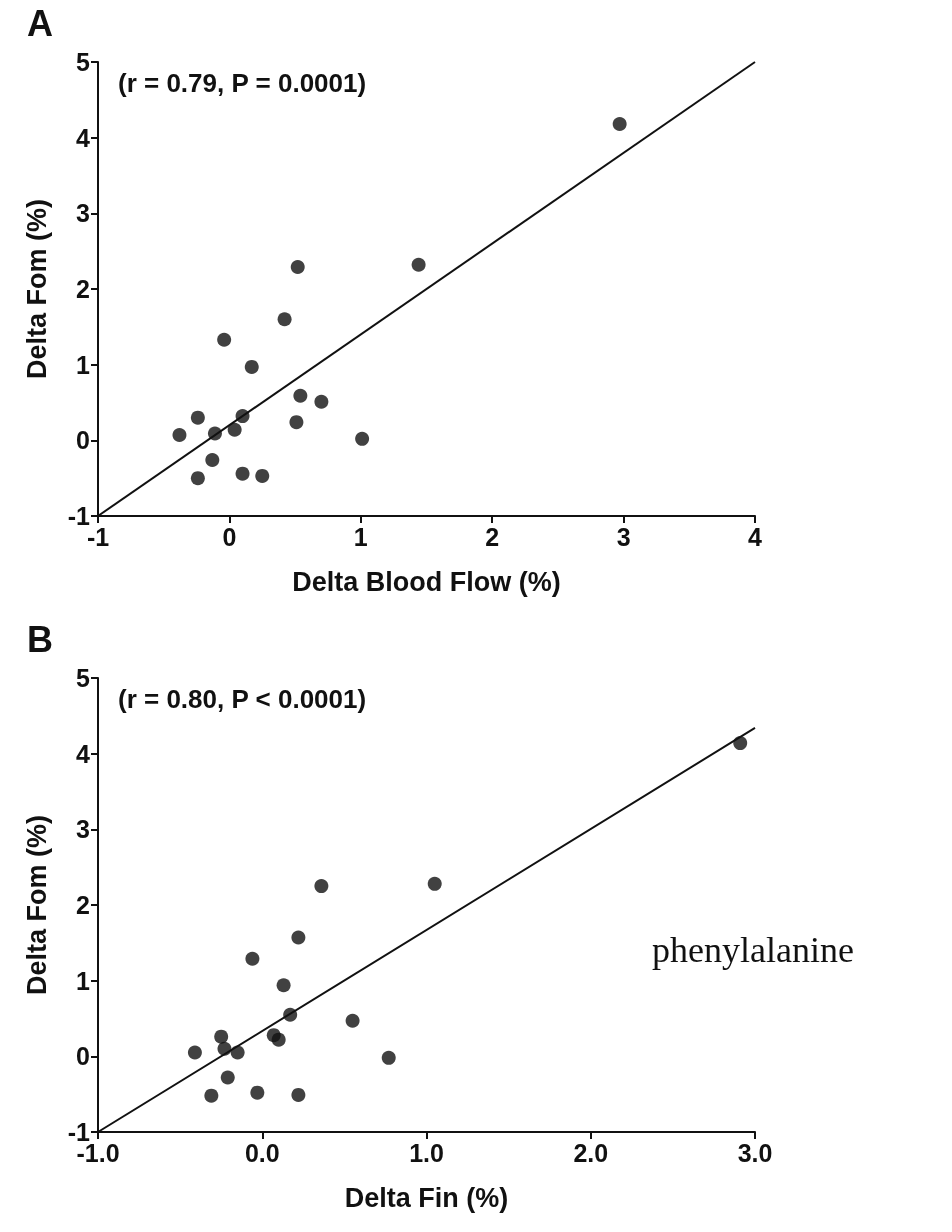  Describe the element at coordinates (591, 1152) in the screenshot. I see `x-tick-label: 2.0` at that location.